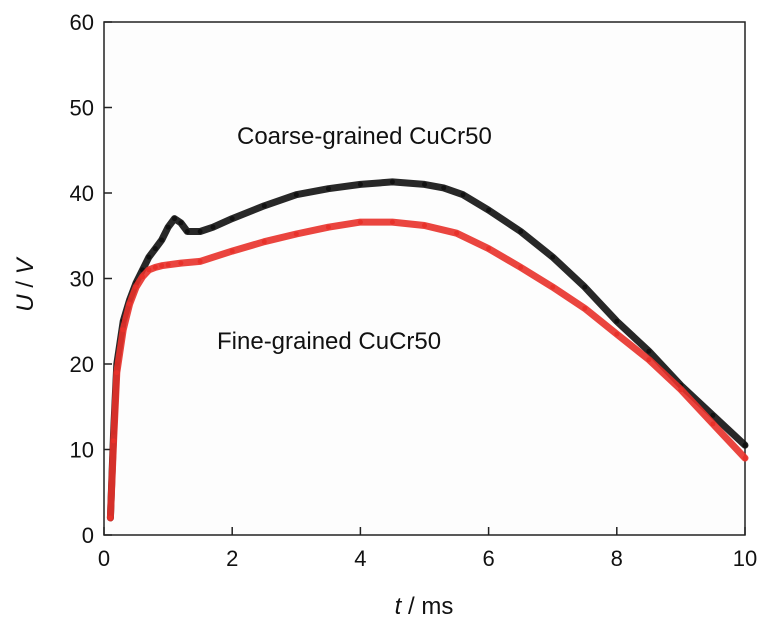  What do you see at coordinates (360, 558) in the screenshot?
I see `x-tick-label: 4` at bounding box center [360, 558].